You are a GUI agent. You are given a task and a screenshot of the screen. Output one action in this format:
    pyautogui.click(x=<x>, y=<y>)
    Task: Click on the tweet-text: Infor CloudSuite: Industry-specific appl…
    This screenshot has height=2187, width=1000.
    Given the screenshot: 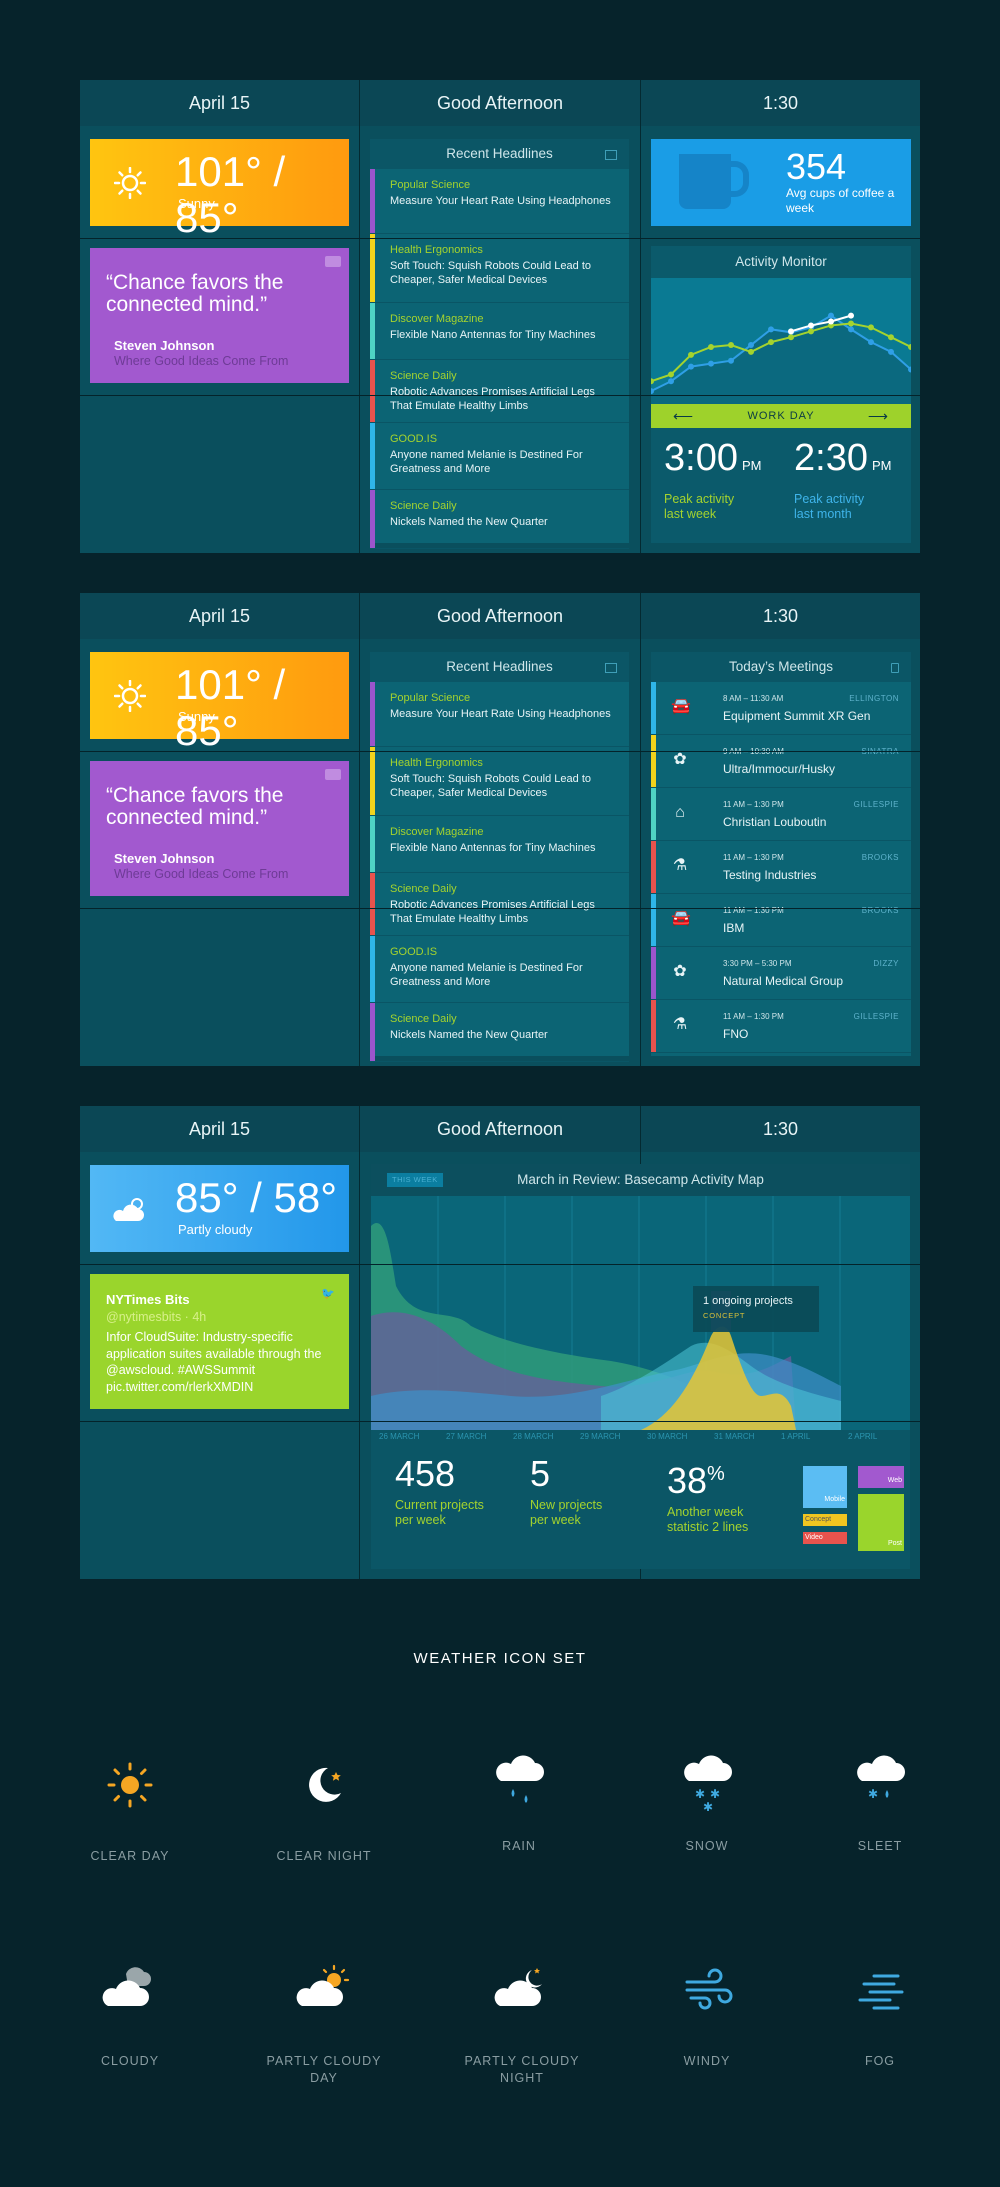 What is the action you would take?
    pyautogui.click(x=214, y=1362)
    